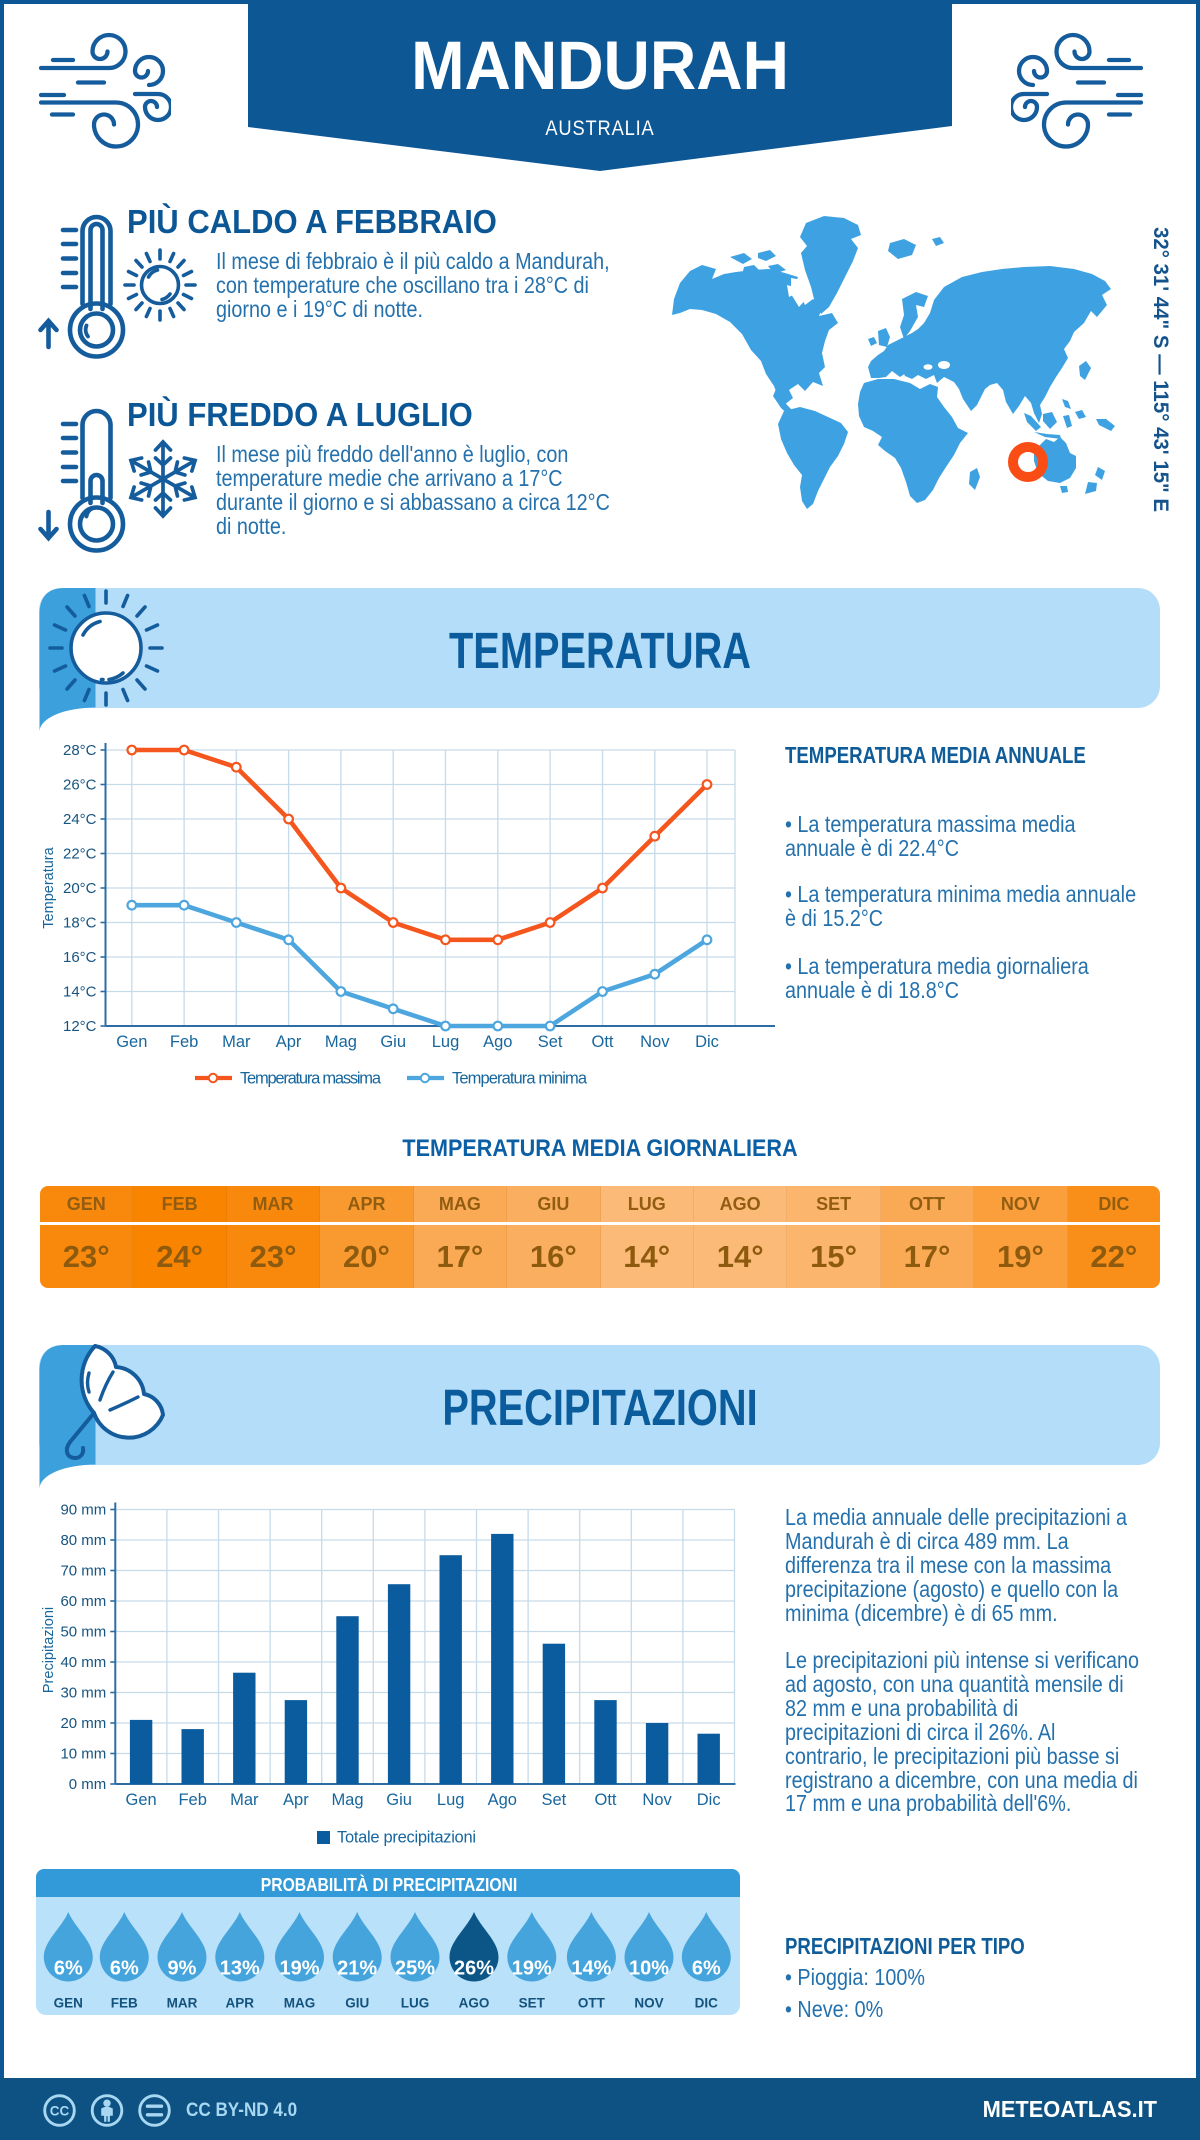 The image size is (1200, 2140). Describe the element at coordinates (182, 2003) in the screenshot. I see `svg-text: MAR` at that location.